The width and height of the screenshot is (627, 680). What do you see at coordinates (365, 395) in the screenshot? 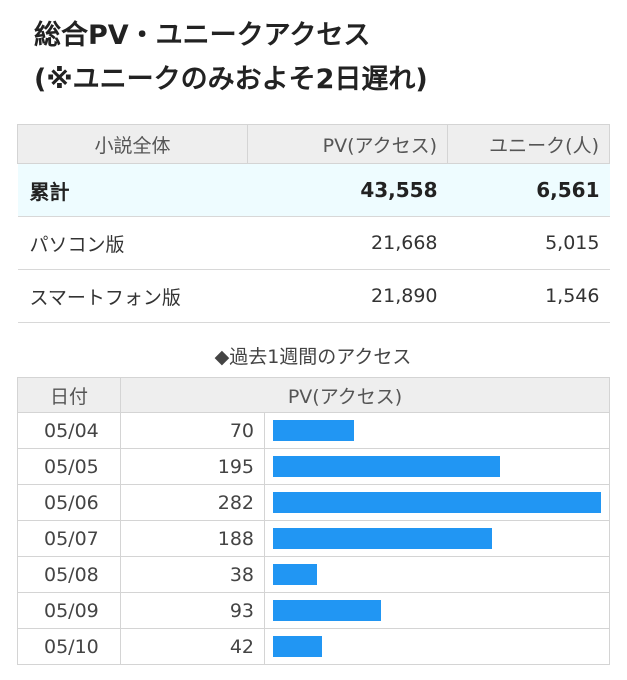
I see `weekly-header-pv: PV(アクセス)` at bounding box center [365, 395].